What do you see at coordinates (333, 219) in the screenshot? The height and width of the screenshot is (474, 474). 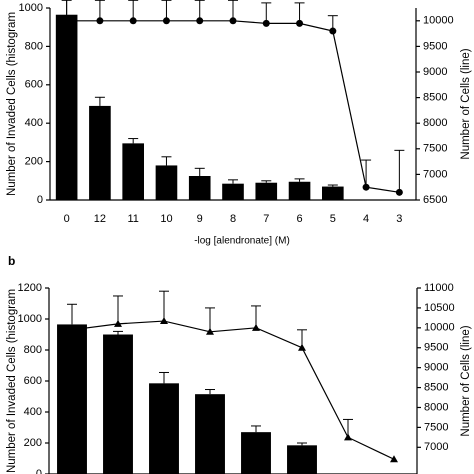 I see `x-tick-label: 5` at bounding box center [333, 219].